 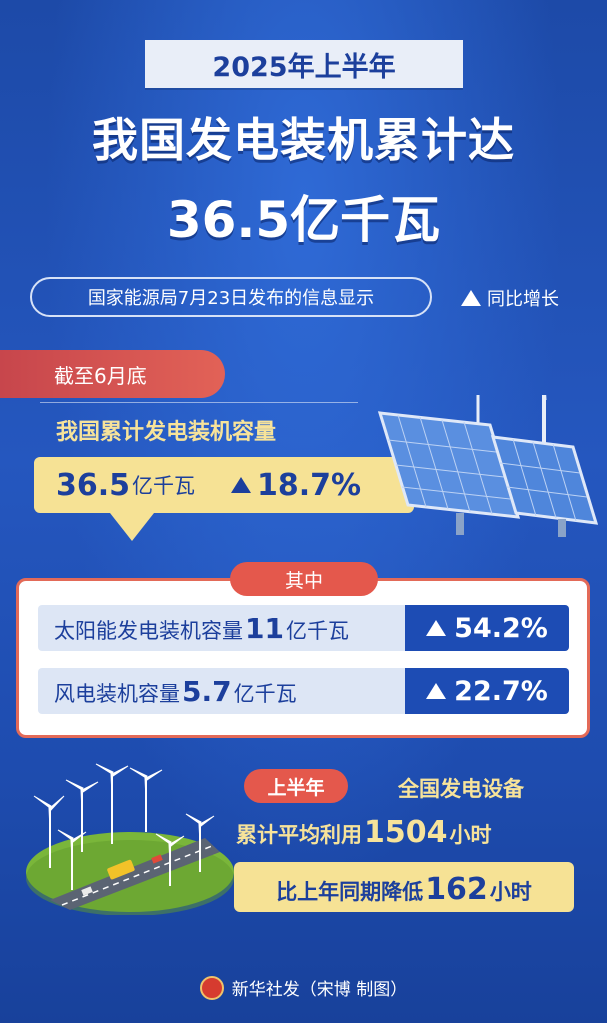 I want to click on legend-yoy-label: 同比增长, so click(x=523, y=299).